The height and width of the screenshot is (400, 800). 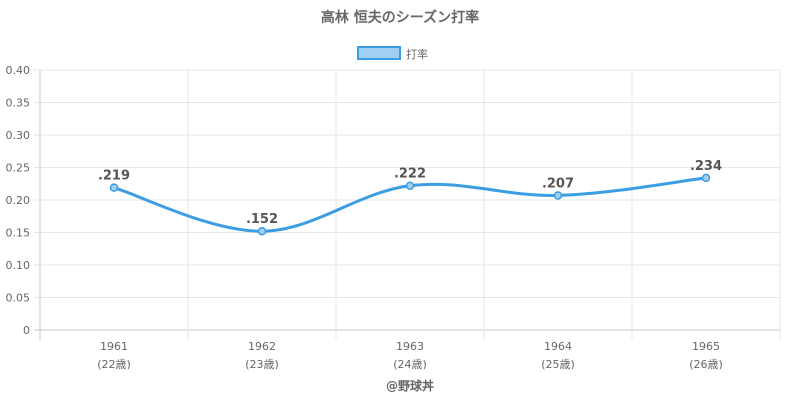 I want to click on y-tick-label: 0.35, so click(x=18, y=103).